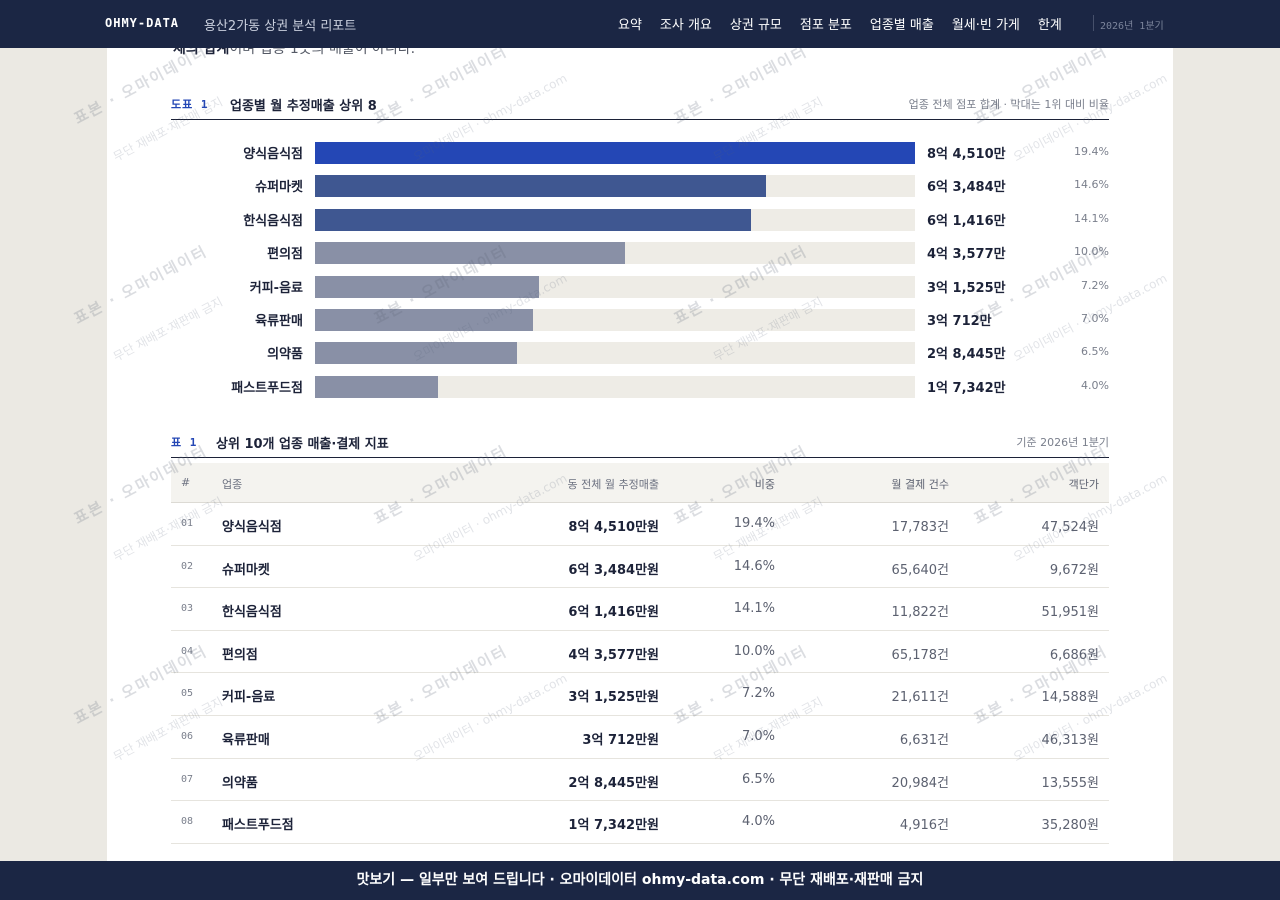  Describe the element at coordinates (630, 25) in the screenshot. I see `nav-item-summary: 요약` at that location.